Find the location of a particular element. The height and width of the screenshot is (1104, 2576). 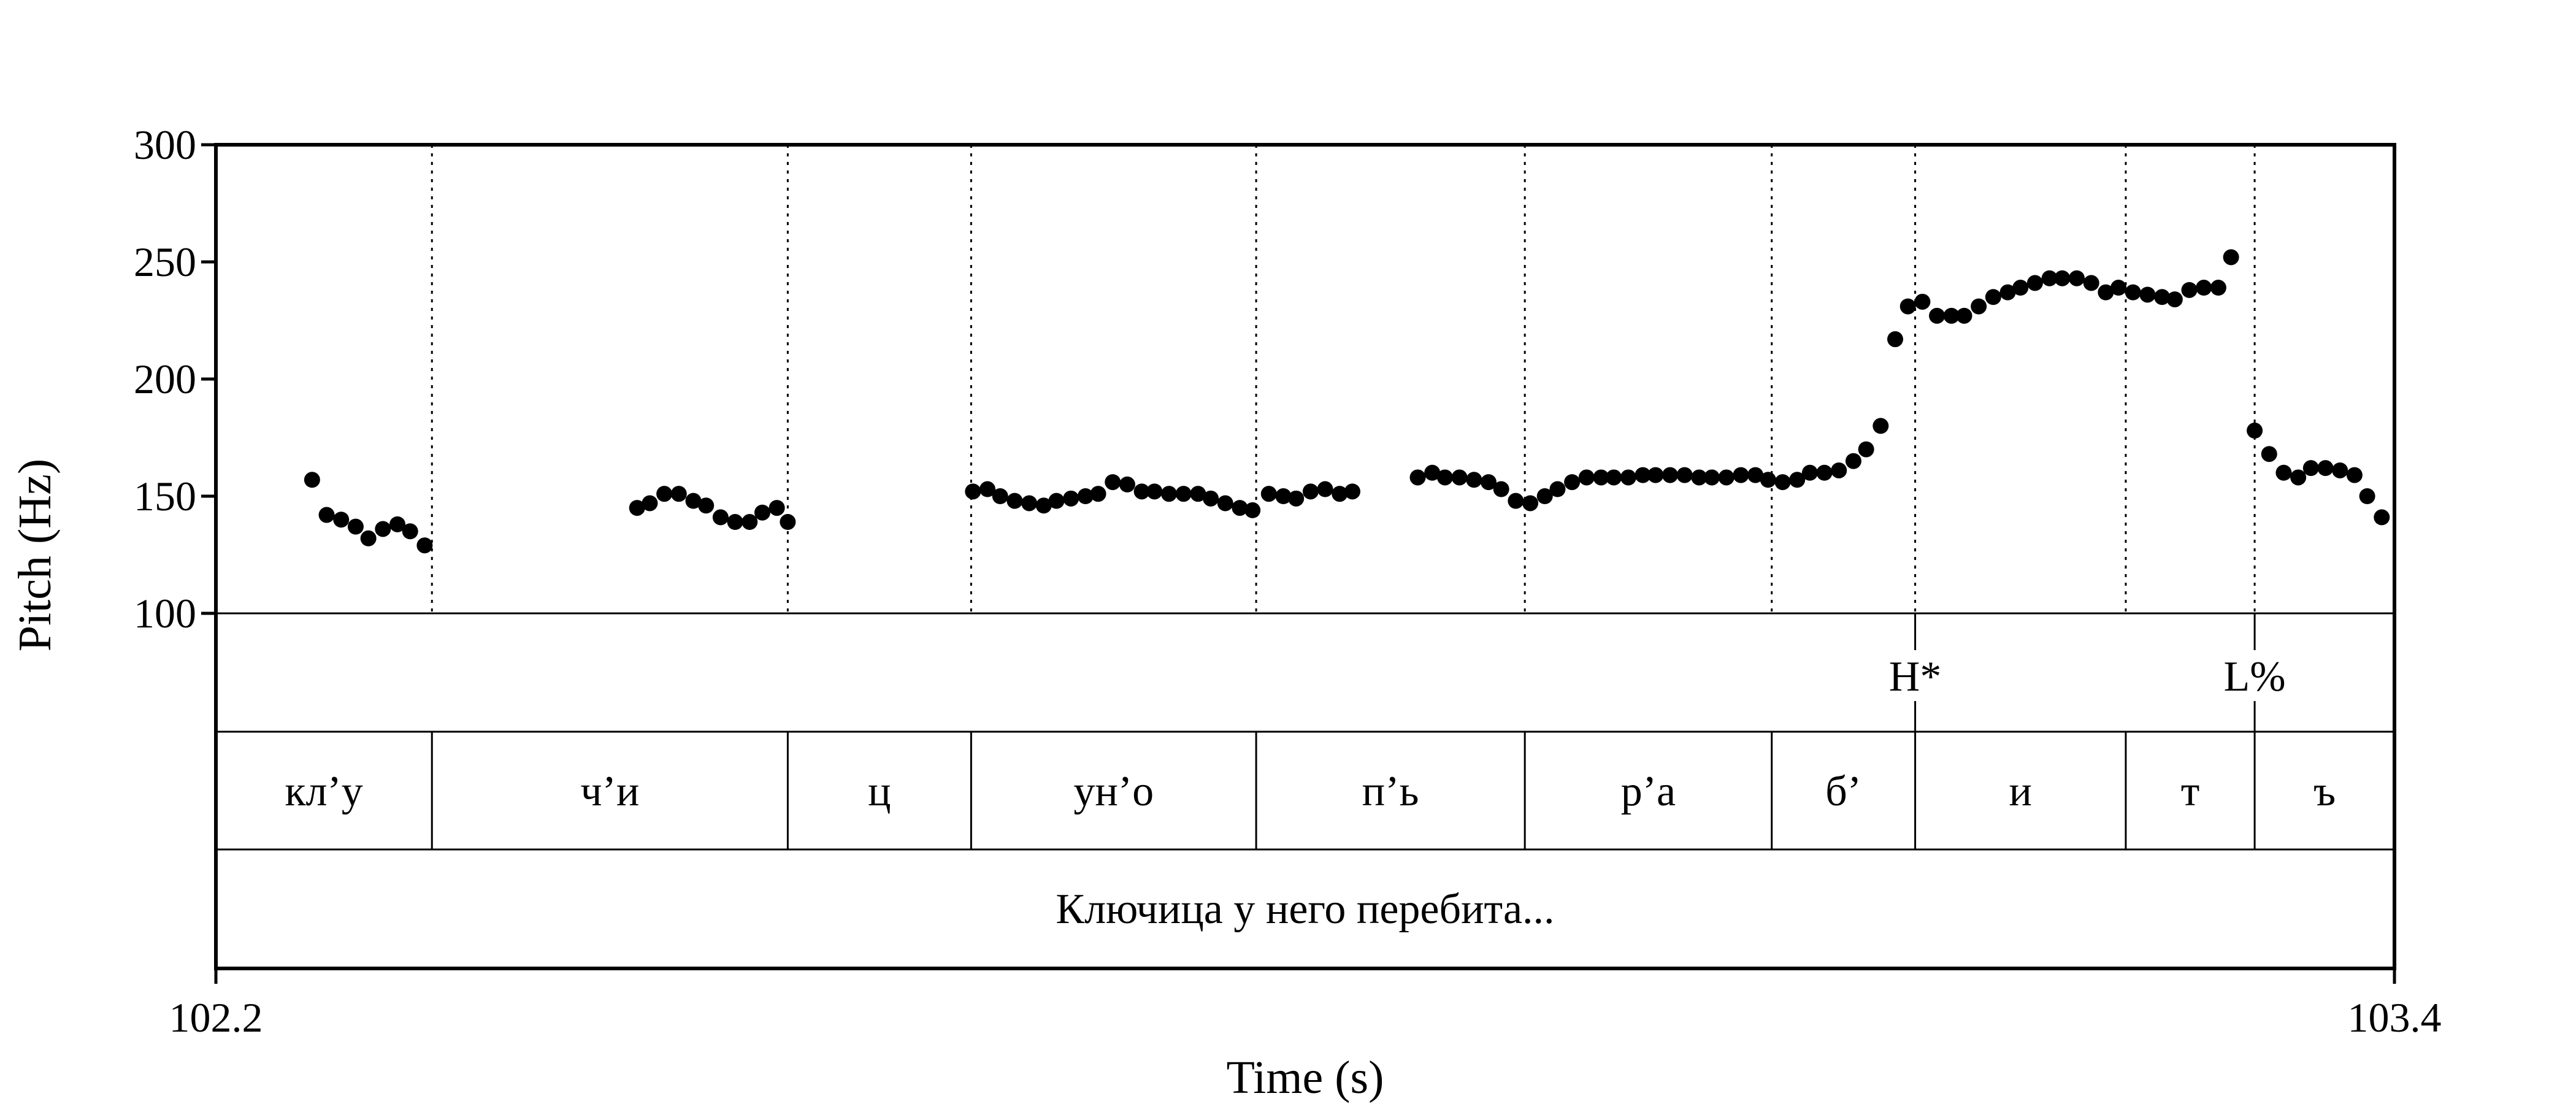

segment-label: б’ is located at coordinates (1843, 791).